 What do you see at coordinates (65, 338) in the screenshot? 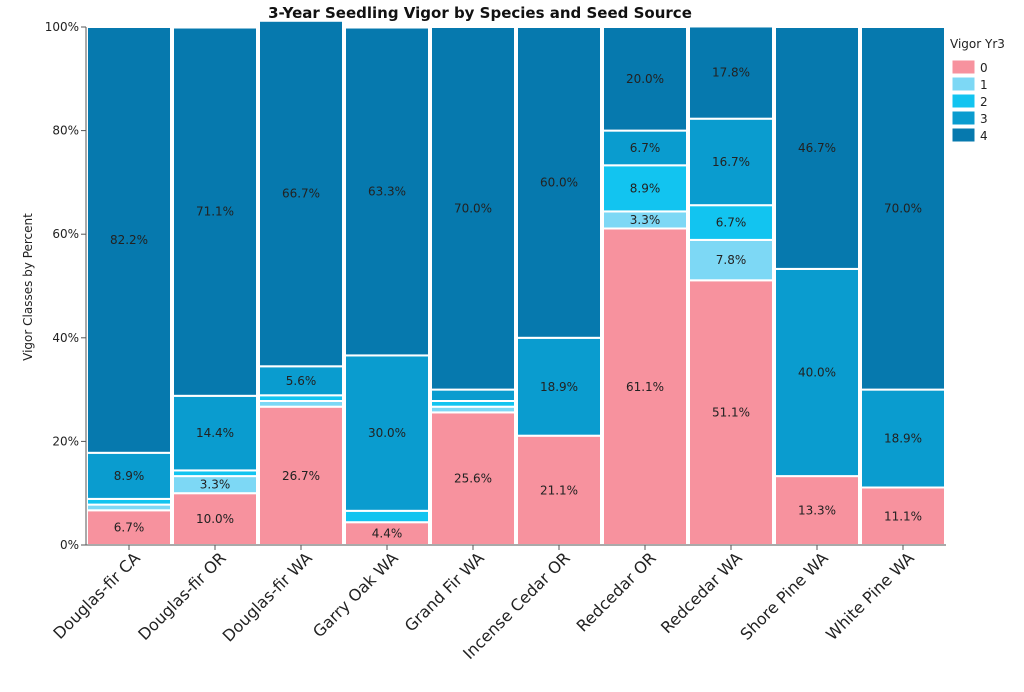
I see `y-tick-label: 40%` at bounding box center [65, 338].